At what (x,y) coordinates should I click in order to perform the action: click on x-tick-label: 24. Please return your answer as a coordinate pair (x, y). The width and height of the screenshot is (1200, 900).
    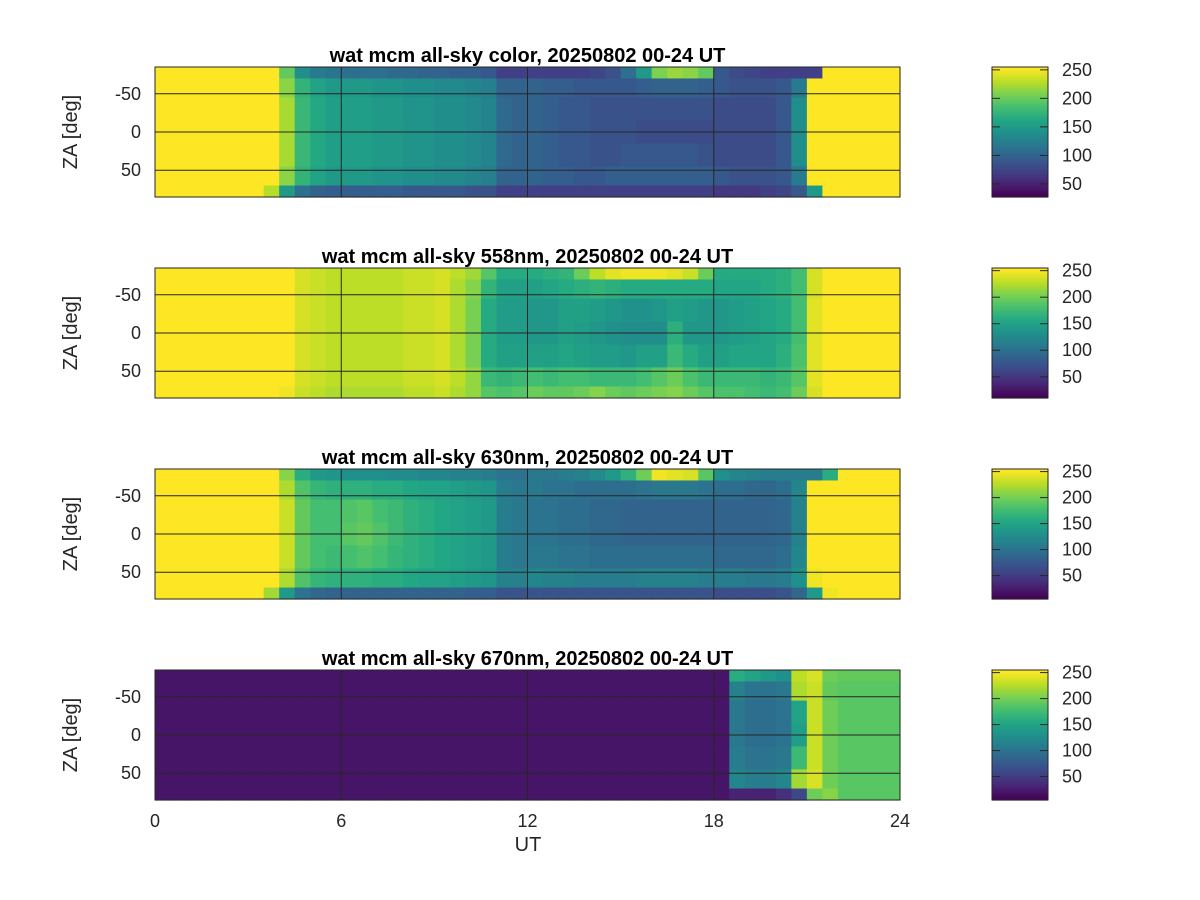
    Looking at the image, I should click on (900, 821).